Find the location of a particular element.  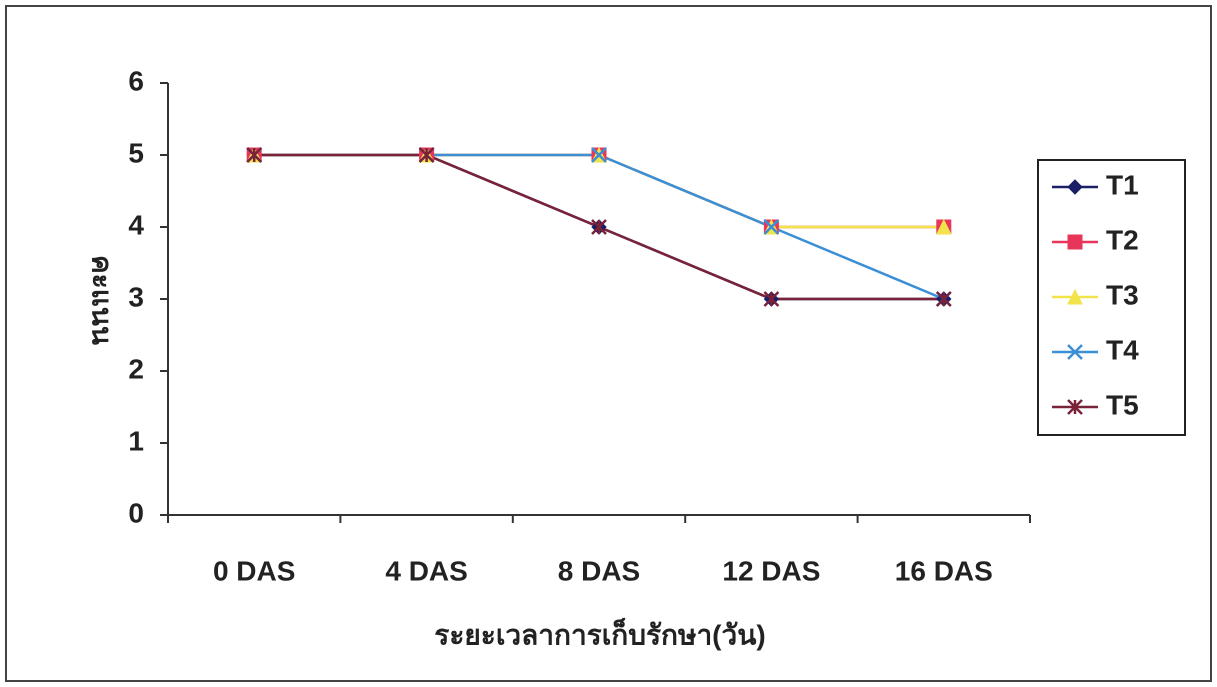

y-axis-label: คะแนน is located at coordinates (102, 300).